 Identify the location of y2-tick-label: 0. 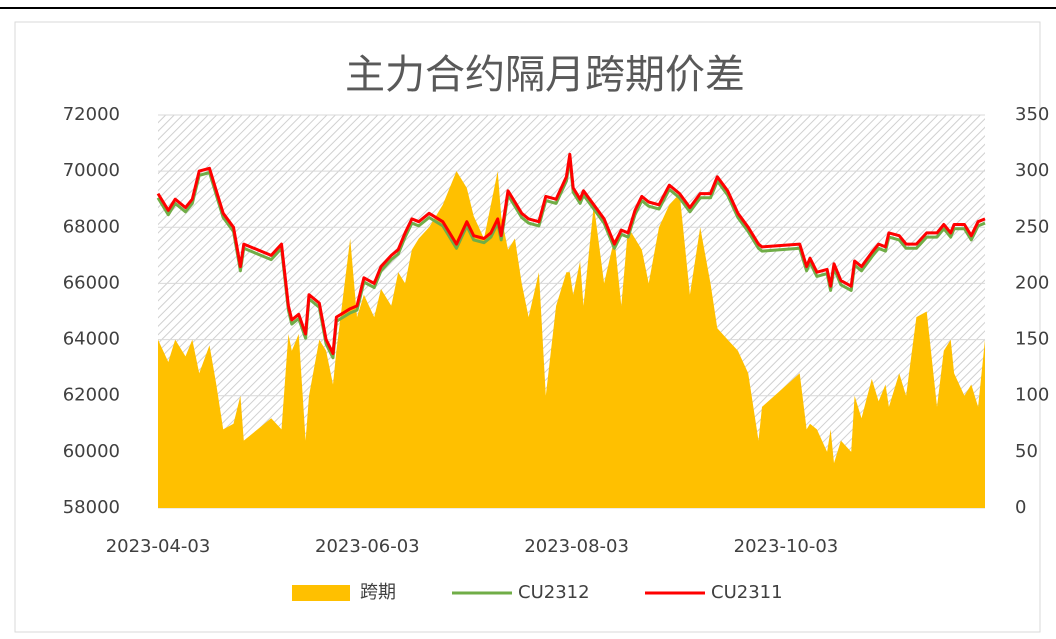
(1020, 507).